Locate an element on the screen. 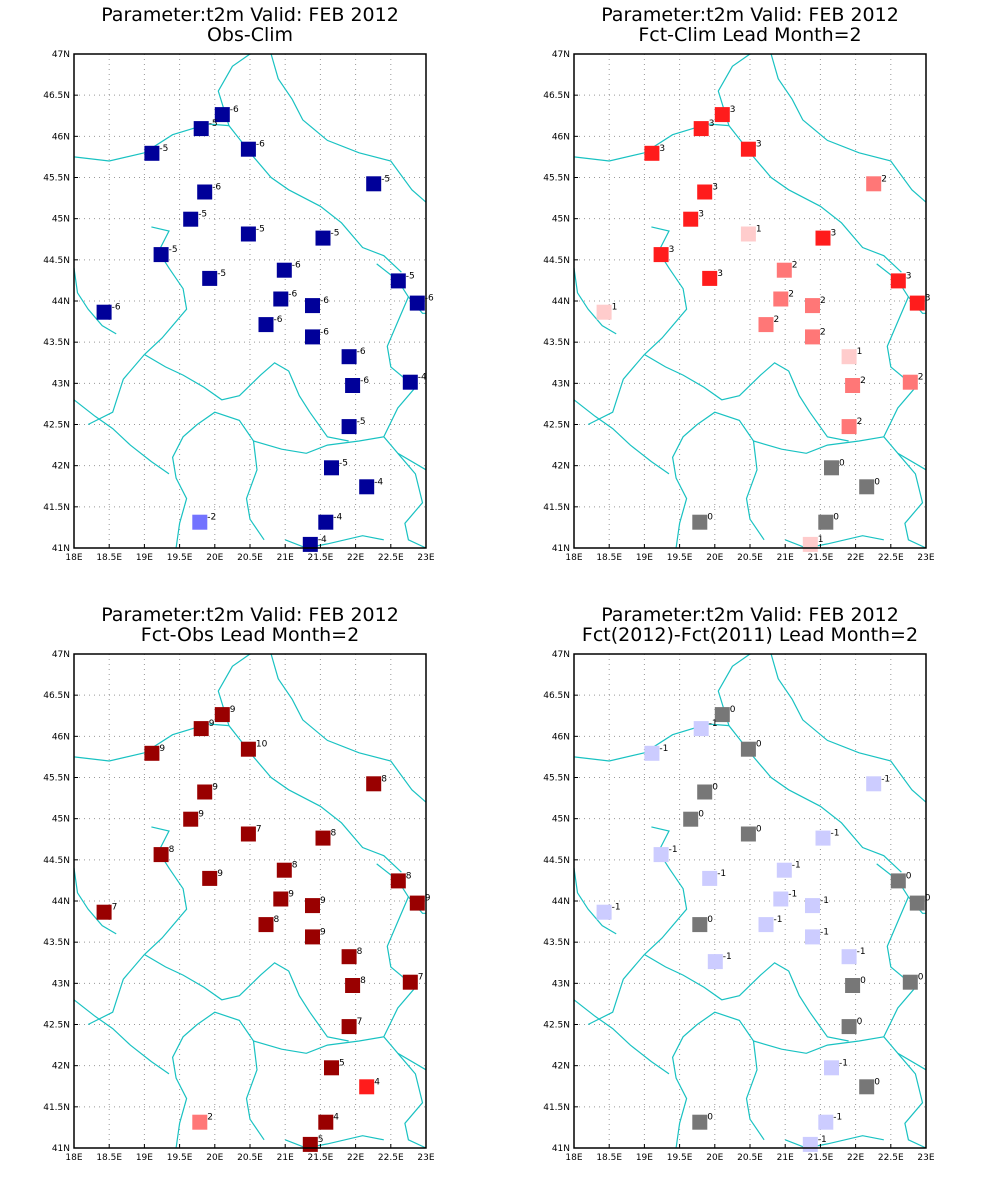 This screenshot has height=1200, width=1000. y-tick-label: 46N is located at coordinates (561, 137).